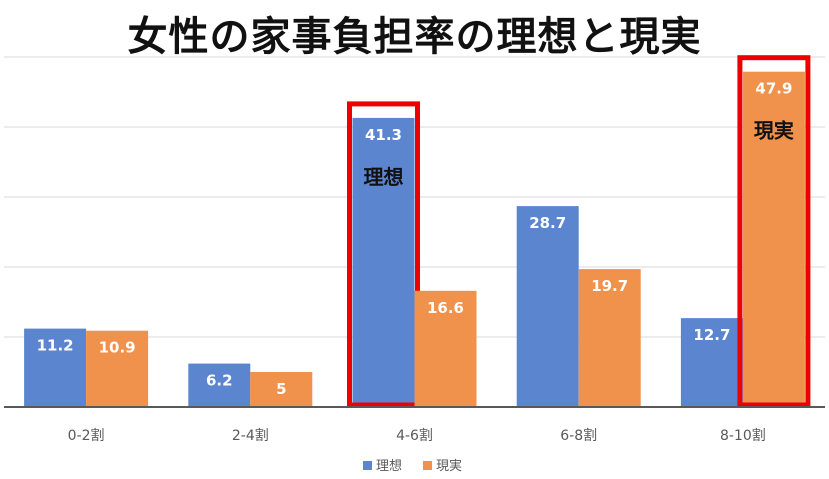 This screenshot has width=829, height=479. I want to click on annotation-label: 理想, so click(384, 177).